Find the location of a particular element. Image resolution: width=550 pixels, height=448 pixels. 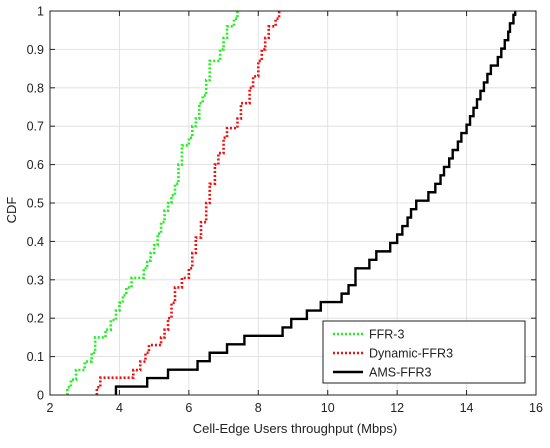

x-tick-label: 14 is located at coordinates (467, 408).